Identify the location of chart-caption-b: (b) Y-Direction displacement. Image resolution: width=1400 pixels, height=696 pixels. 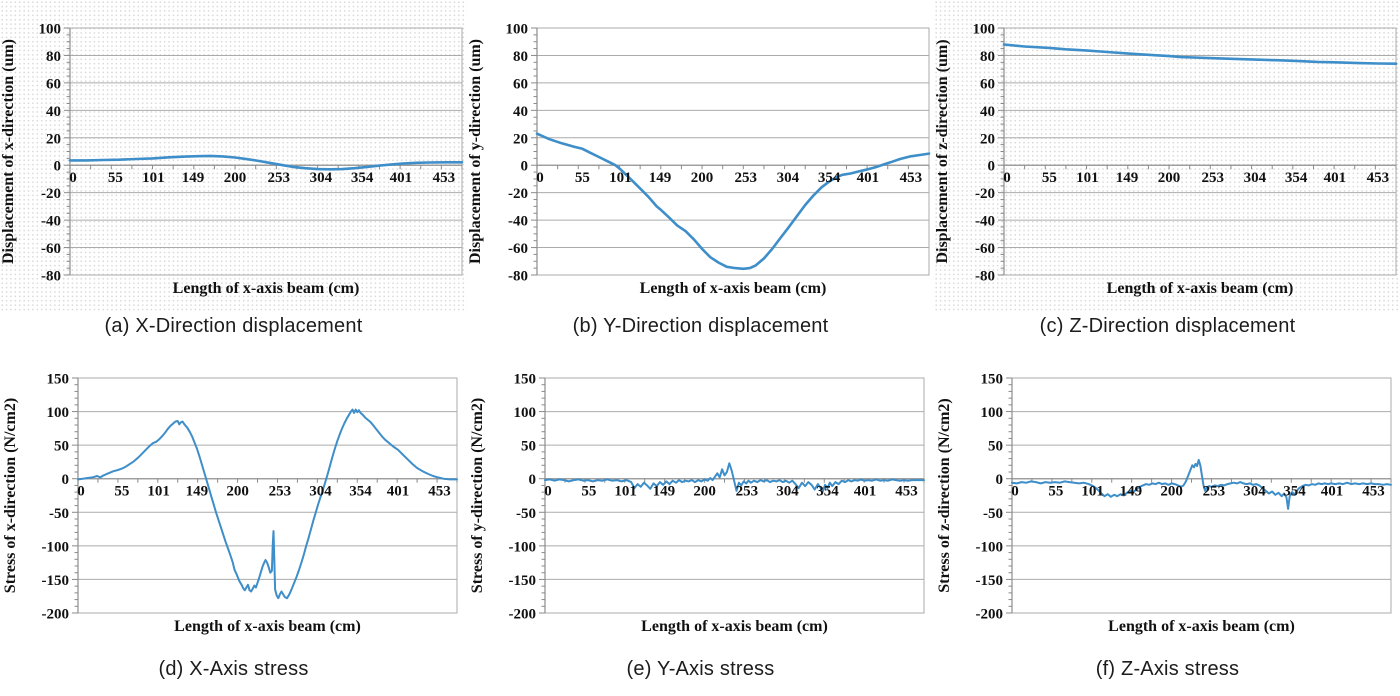
(700, 326).